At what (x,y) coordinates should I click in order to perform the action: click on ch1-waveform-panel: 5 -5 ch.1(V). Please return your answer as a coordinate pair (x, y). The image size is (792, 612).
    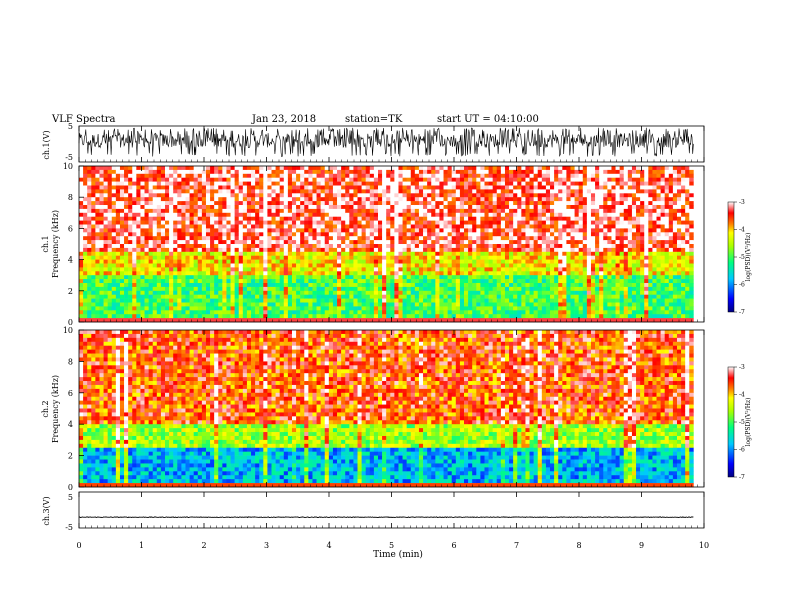
    Looking at the image, I should click on (373, 142).